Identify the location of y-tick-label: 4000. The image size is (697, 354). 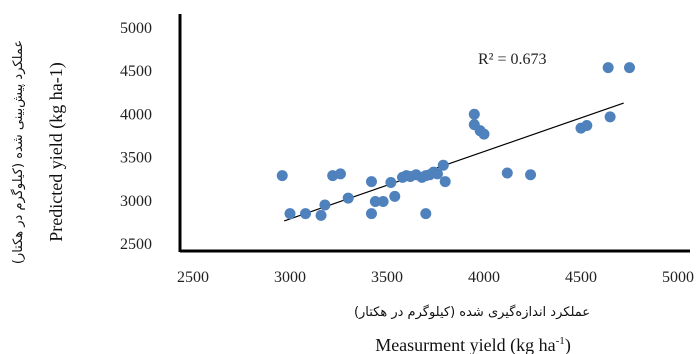
(136, 114).